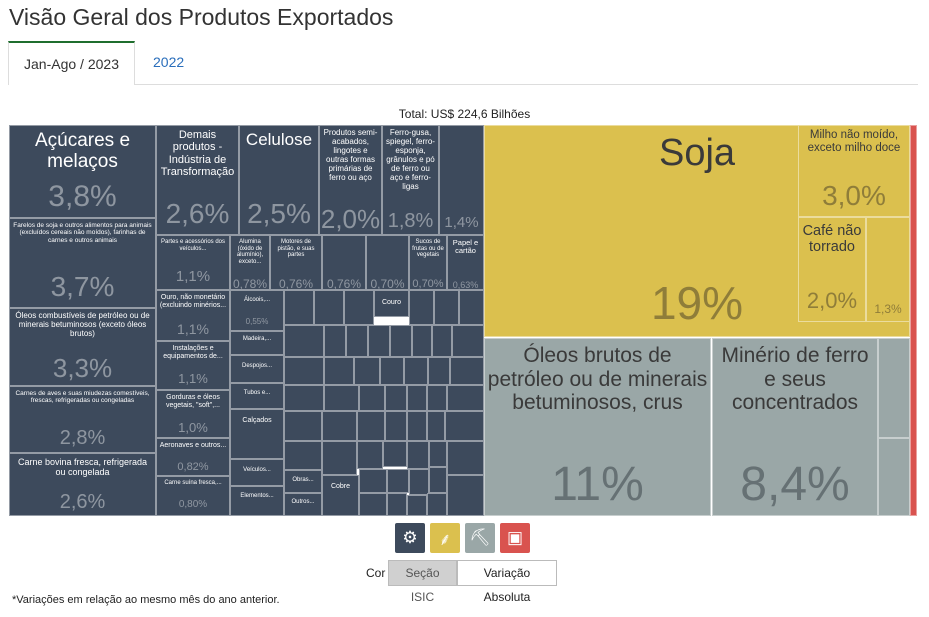 The image size is (929, 617). What do you see at coordinates (428, 262) in the screenshot?
I see `treemap-cell: Sucos de frutas ou de vegetais 0,70%` at bounding box center [428, 262].